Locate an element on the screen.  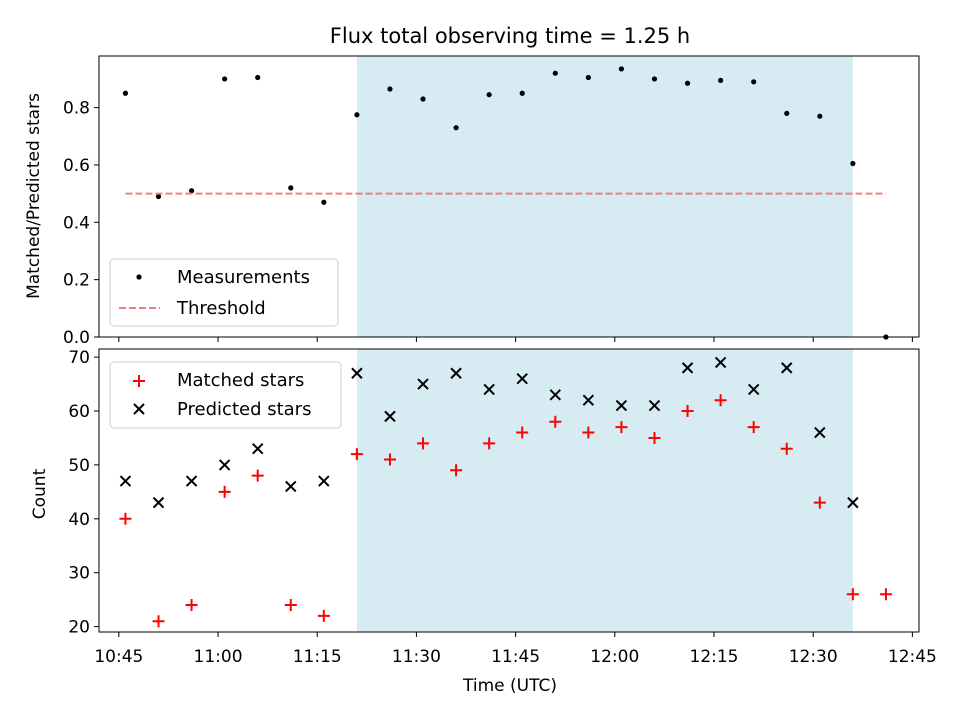
x-tick-label: 11:30 is located at coordinates (416, 657).